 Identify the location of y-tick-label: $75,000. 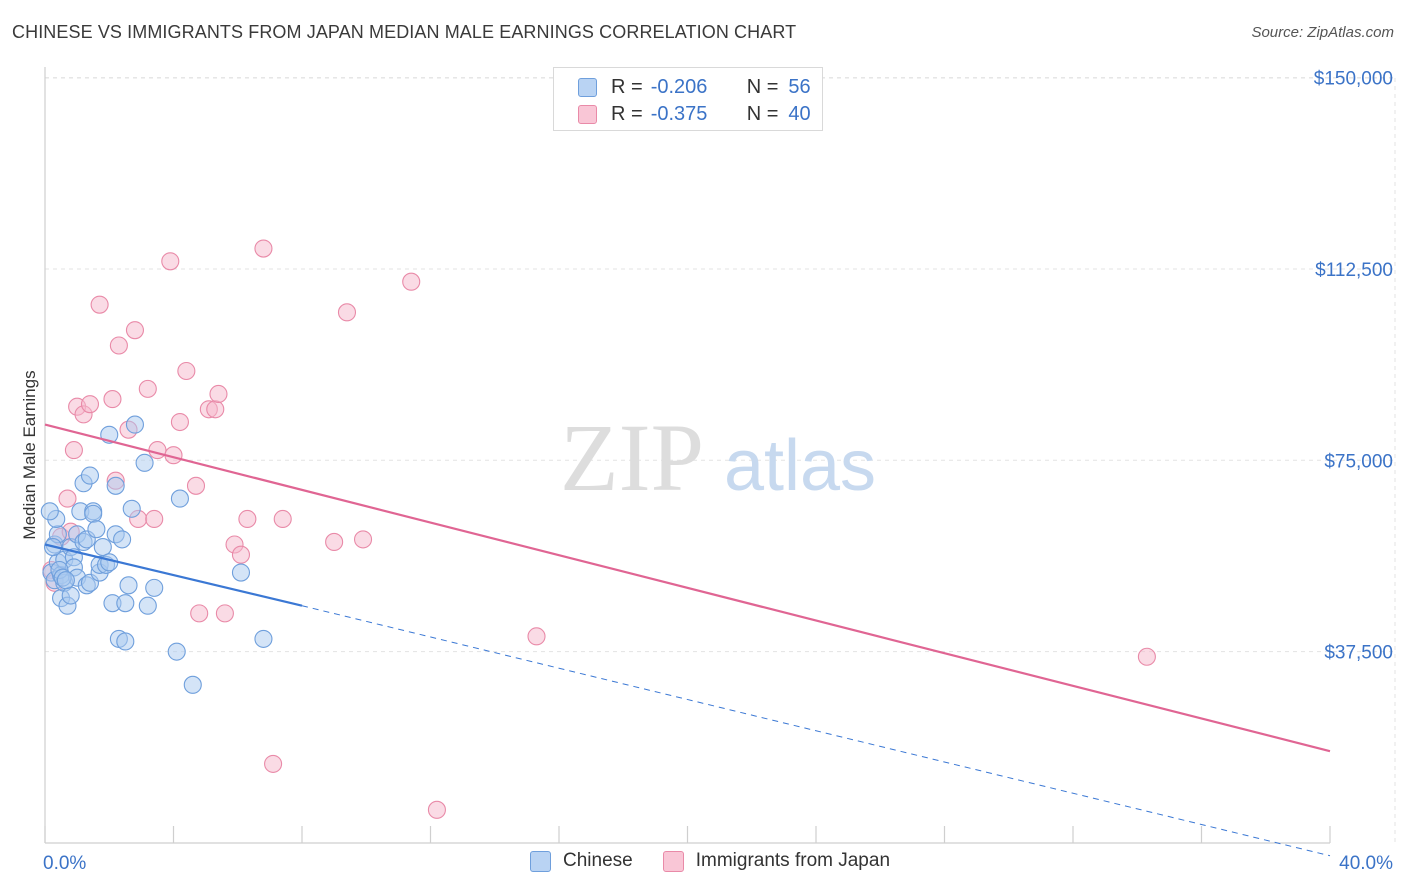
(1358, 461).